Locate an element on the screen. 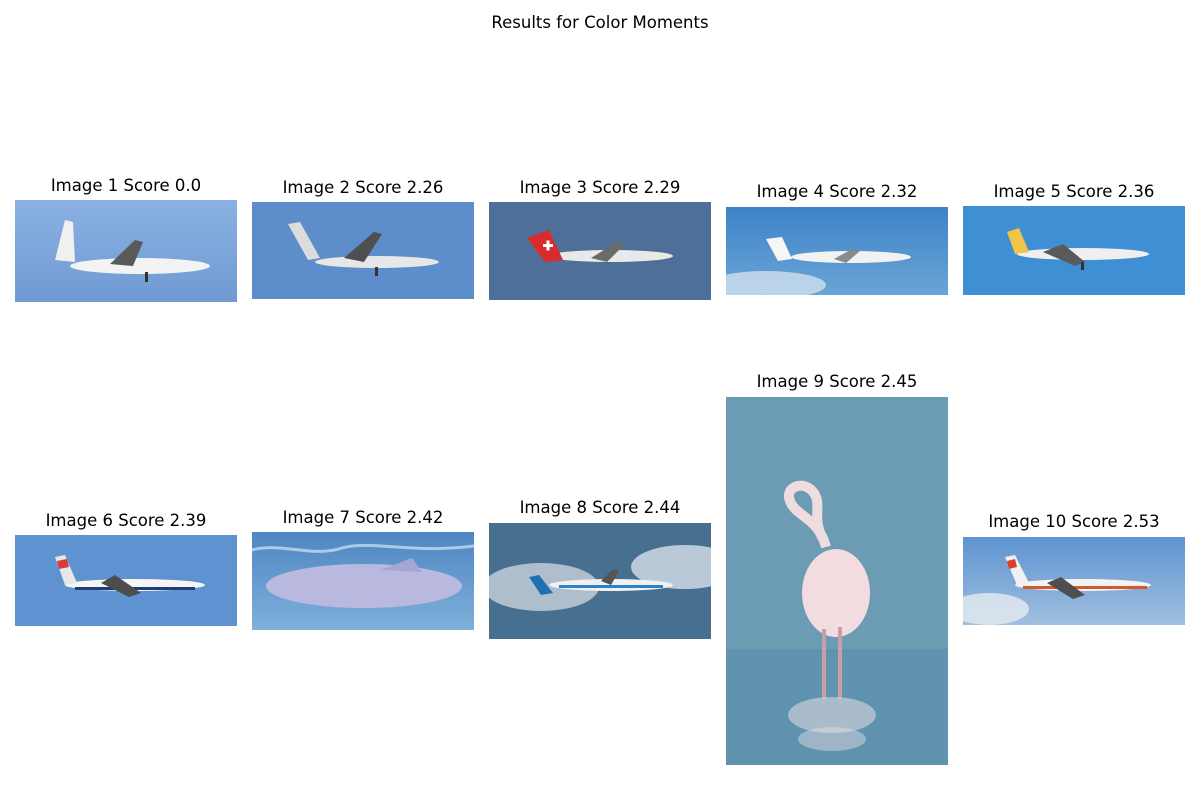 This screenshot has width=1200, height=800. result-label: Image 7 Score 2.42 is located at coordinates (363, 517).